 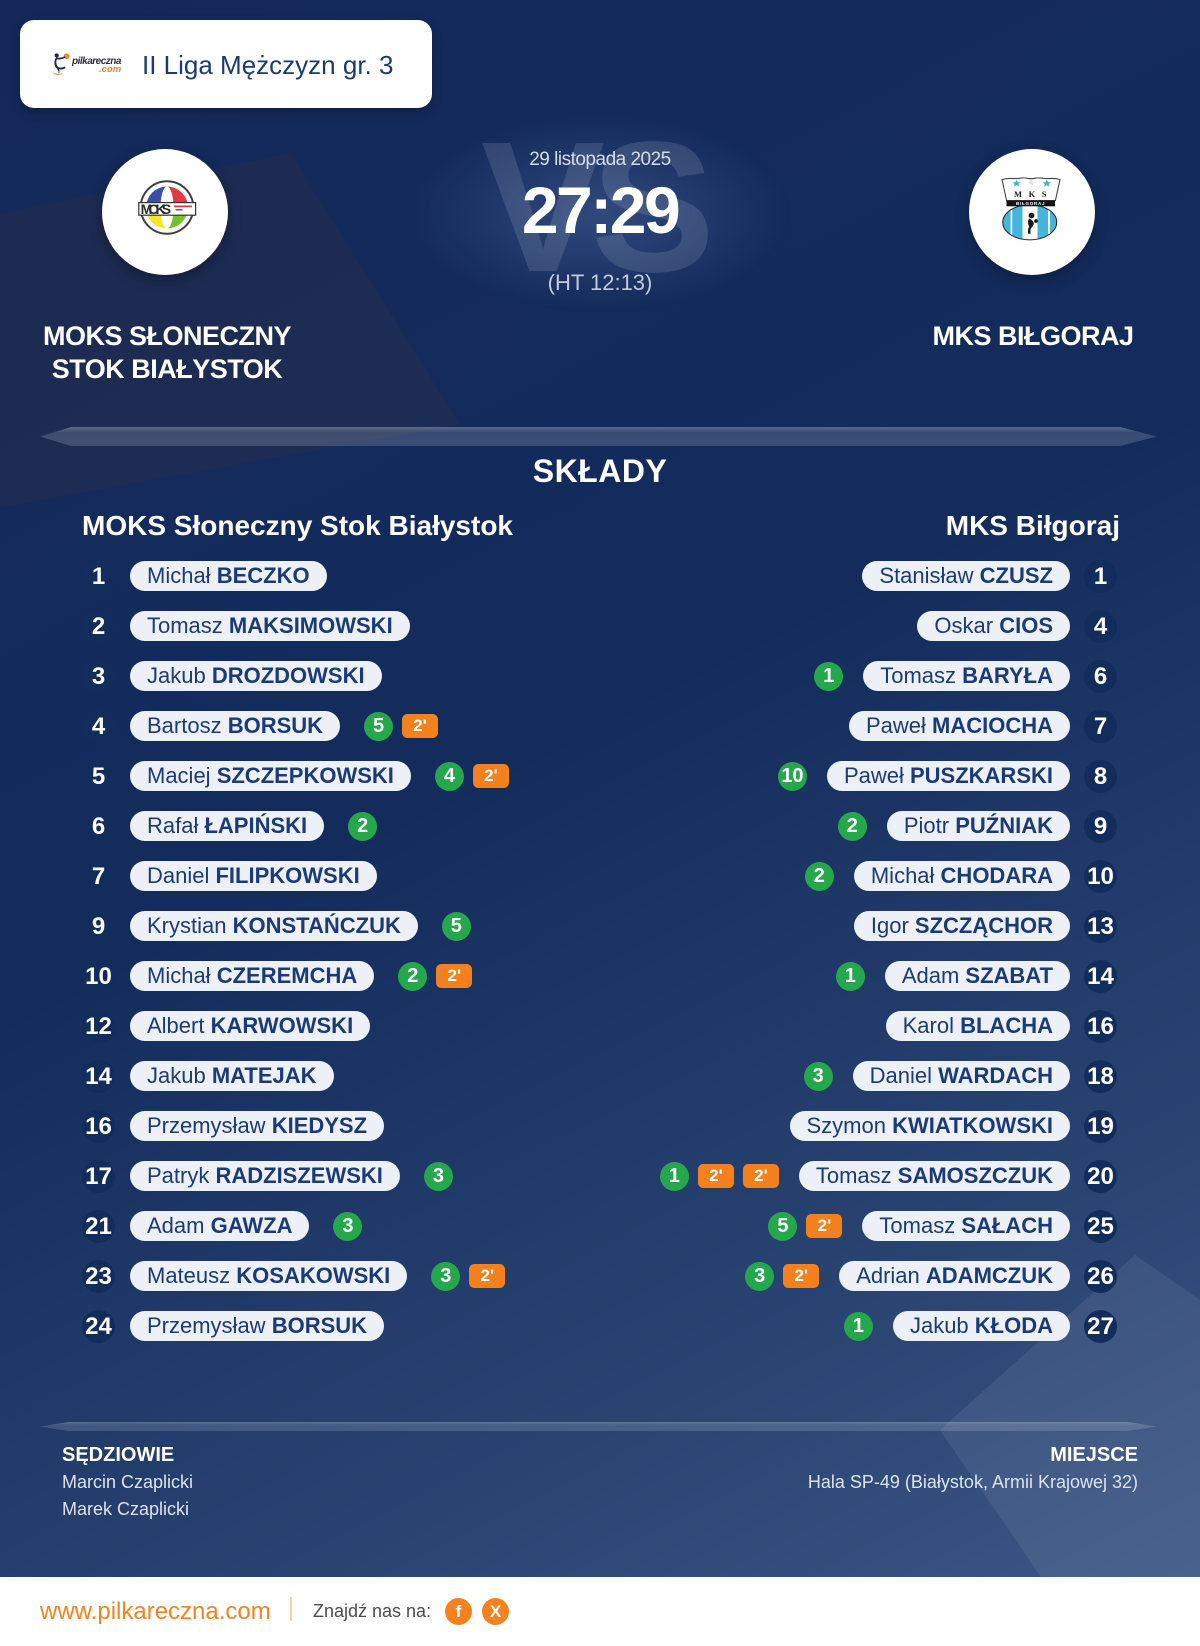 What do you see at coordinates (1030, 194) in the screenshot?
I see `svg-text: MKS` at bounding box center [1030, 194].